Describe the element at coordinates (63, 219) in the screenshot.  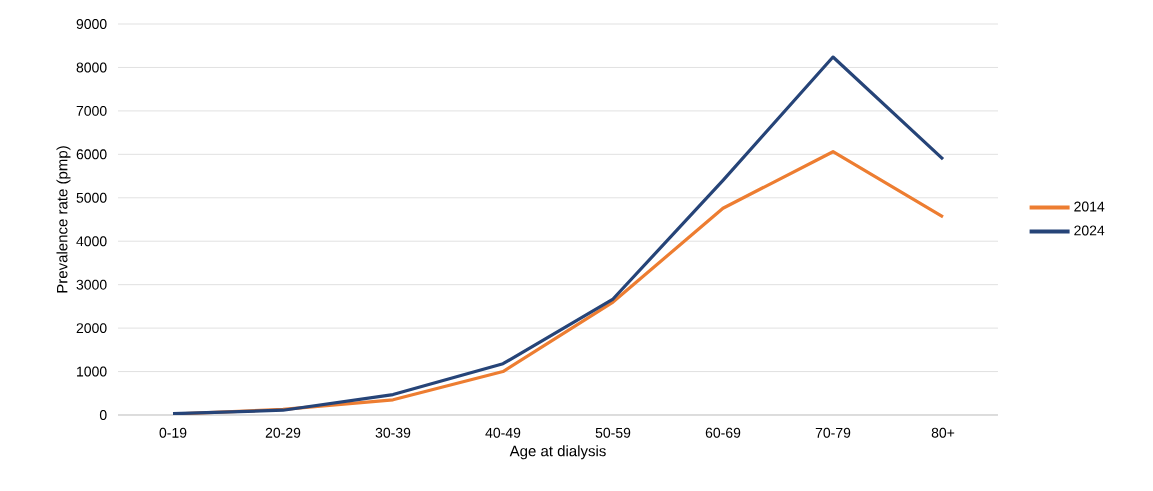
I see `y-axis-title: Prevalence rate (pmp)` at that location.